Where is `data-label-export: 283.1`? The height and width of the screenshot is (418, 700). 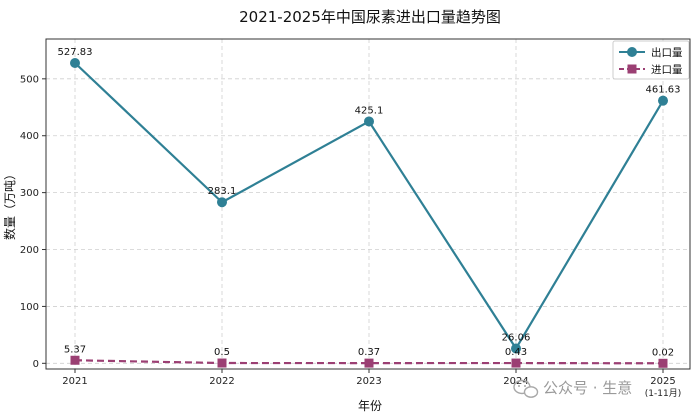 data-label-export: 283.1 is located at coordinates (222, 191).